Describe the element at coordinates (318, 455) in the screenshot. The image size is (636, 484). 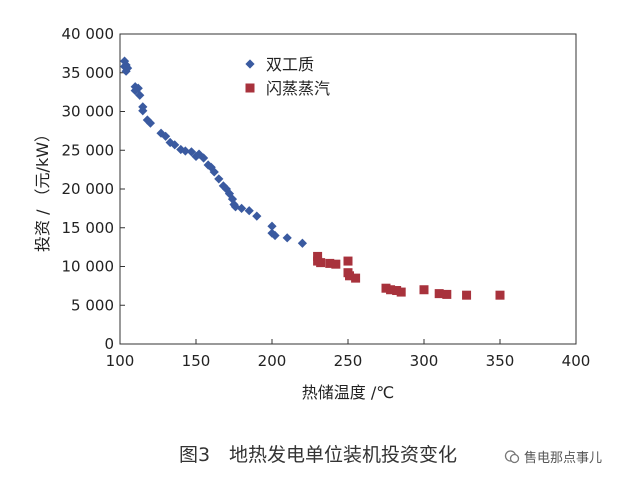
I see `figure-caption: 图3 地热发电单位装机投资变化` at that location.